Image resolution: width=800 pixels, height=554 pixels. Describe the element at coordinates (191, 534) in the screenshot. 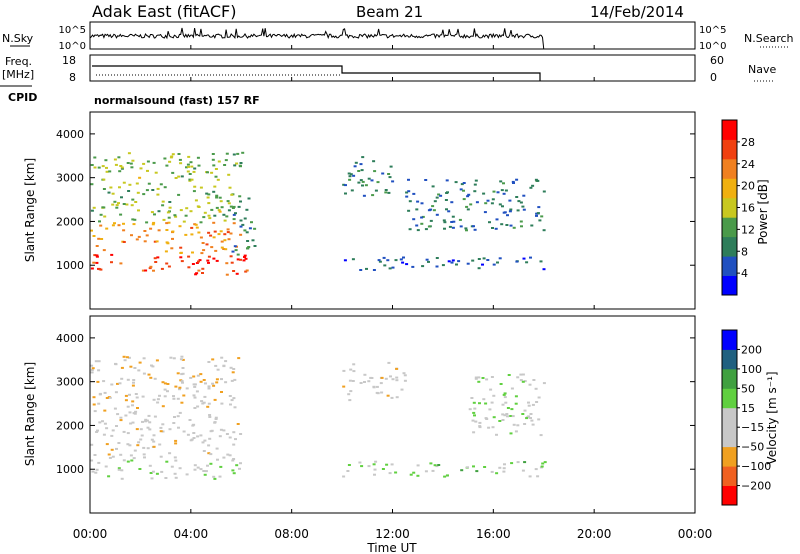

I see `x-tick-label: 04:00` at that location.